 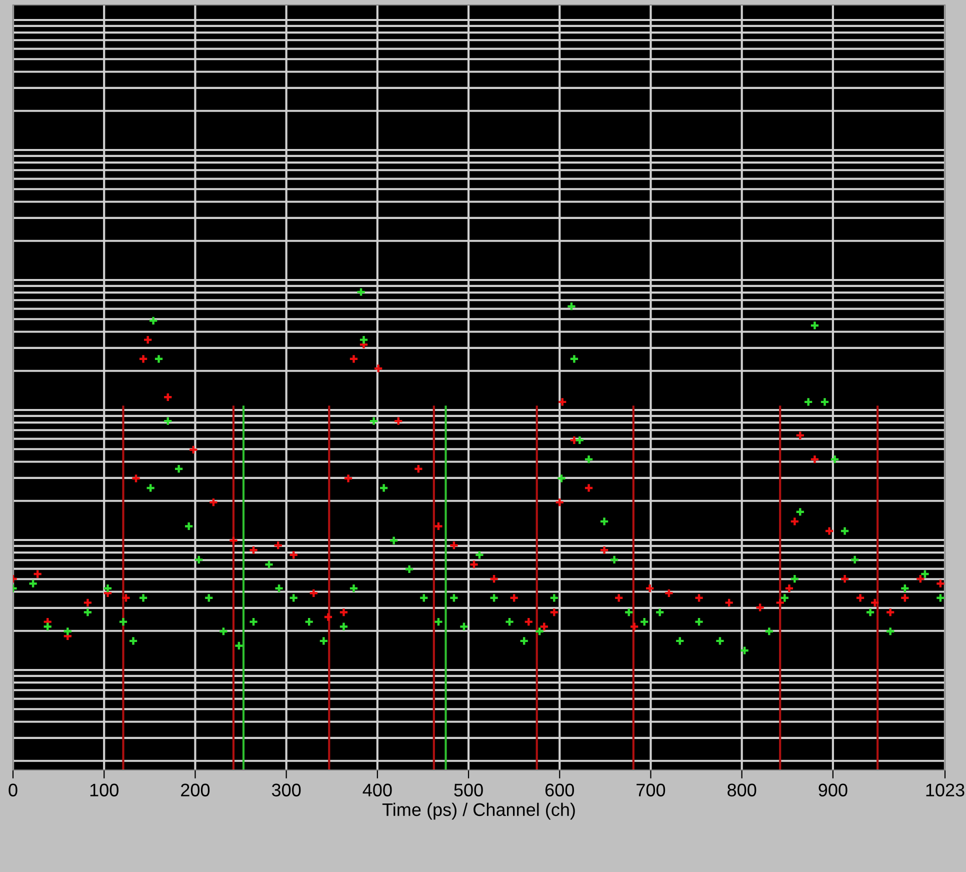 What do you see at coordinates (13, 790) in the screenshot?
I see `x-tick-label: 0` at bounding box center [13, 790].